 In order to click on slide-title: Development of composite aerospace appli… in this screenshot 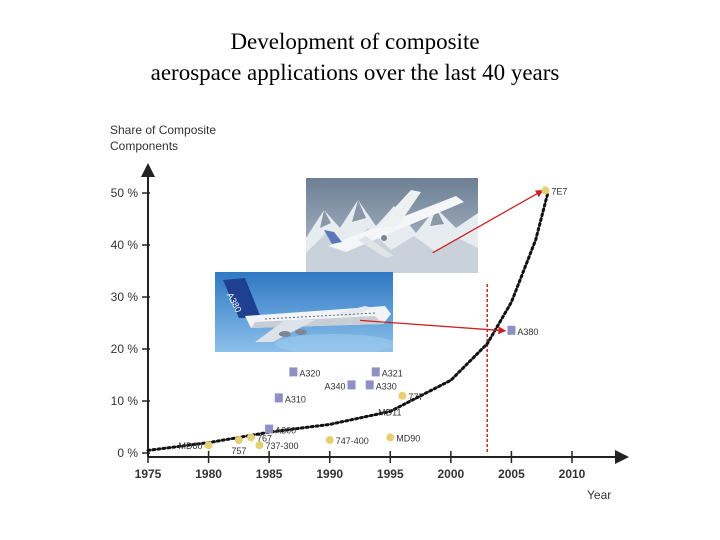, I will do `click(355, 57)`.